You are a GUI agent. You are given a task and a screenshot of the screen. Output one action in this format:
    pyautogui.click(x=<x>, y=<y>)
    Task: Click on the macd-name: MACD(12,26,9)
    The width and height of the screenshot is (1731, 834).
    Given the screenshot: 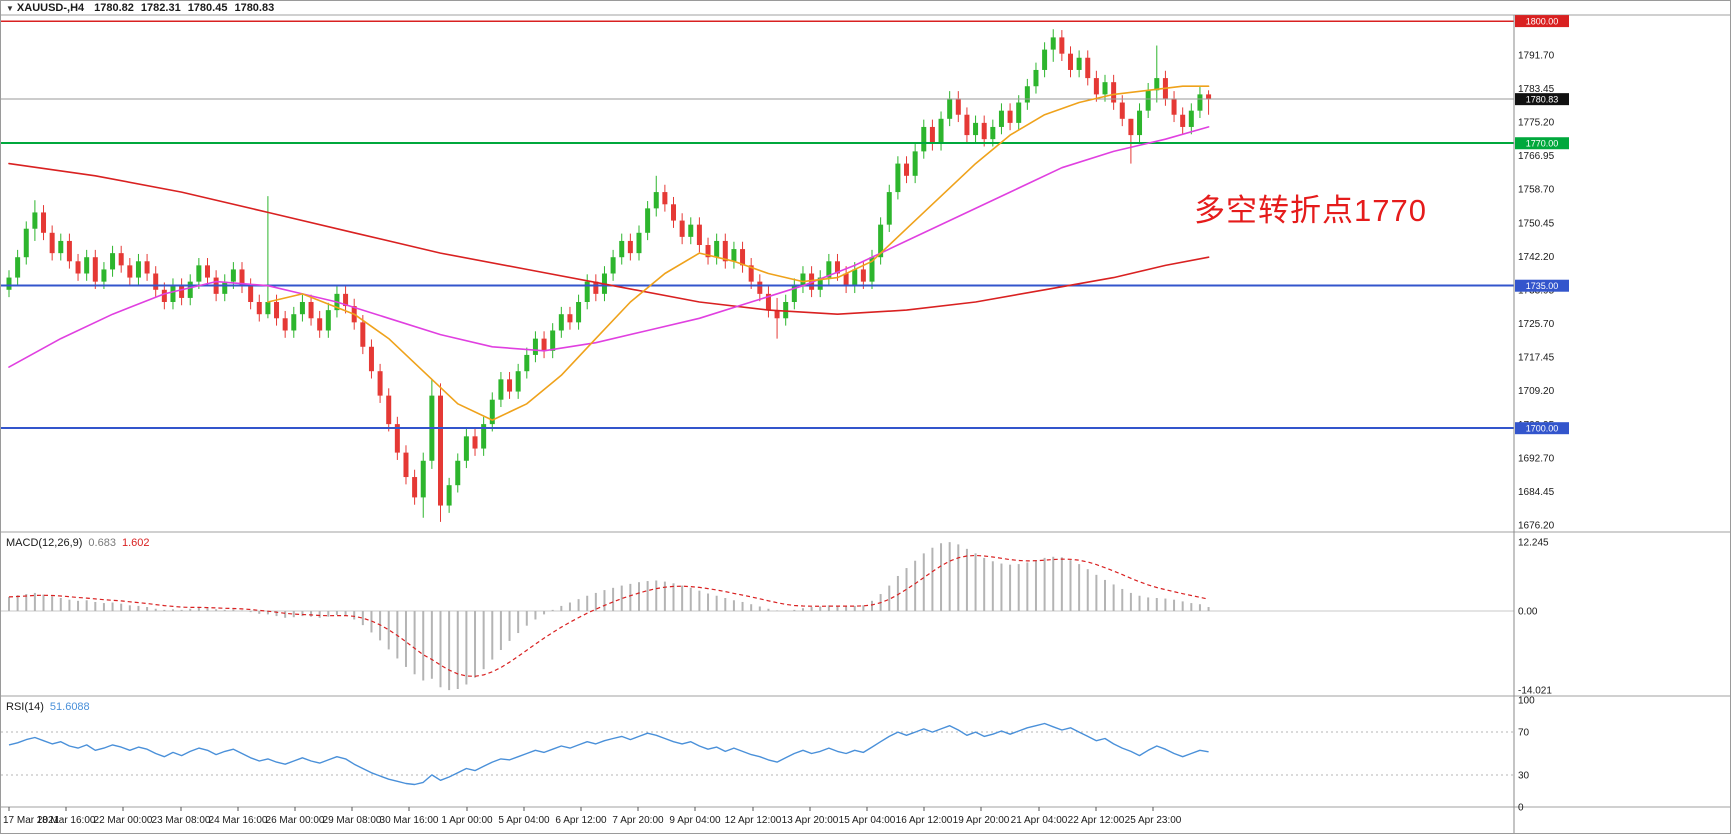 What is the action you would take?
    pyautogui.click(x=44, y=543)
    